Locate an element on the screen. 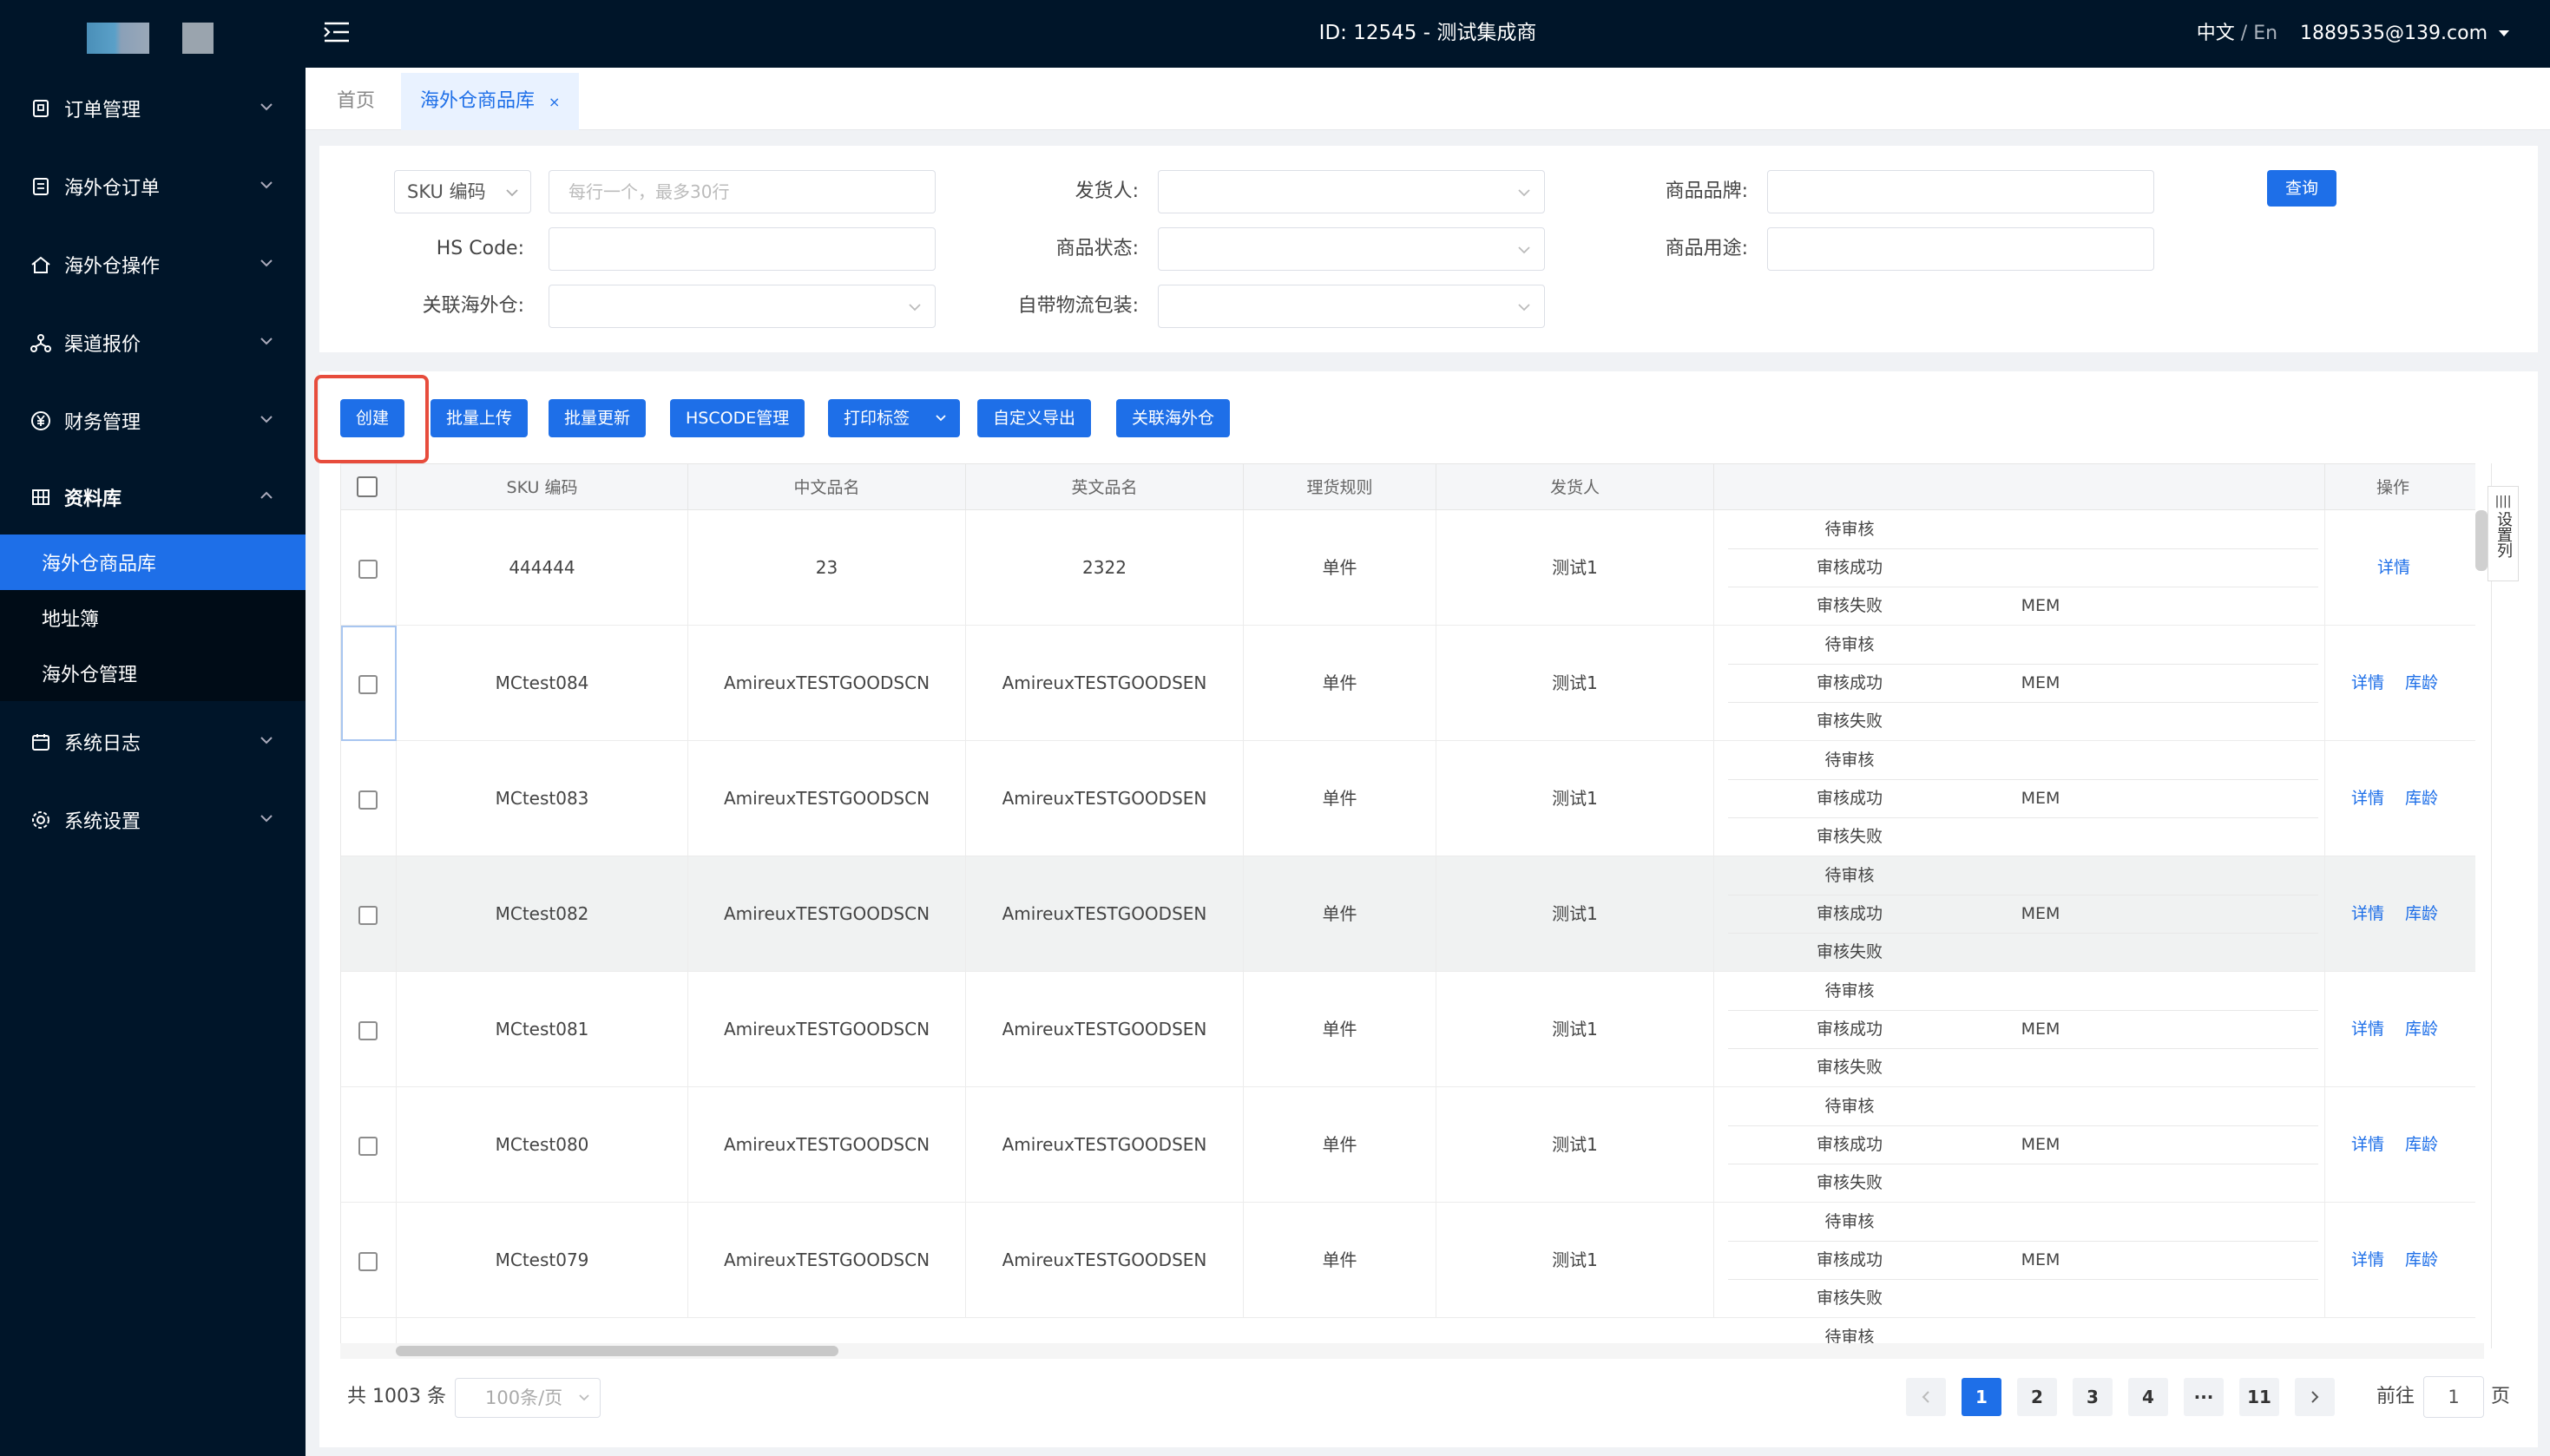 This screenshot has width=2550, height=1456. lang-zh: 中文 is located at coordinates (2215, 33).